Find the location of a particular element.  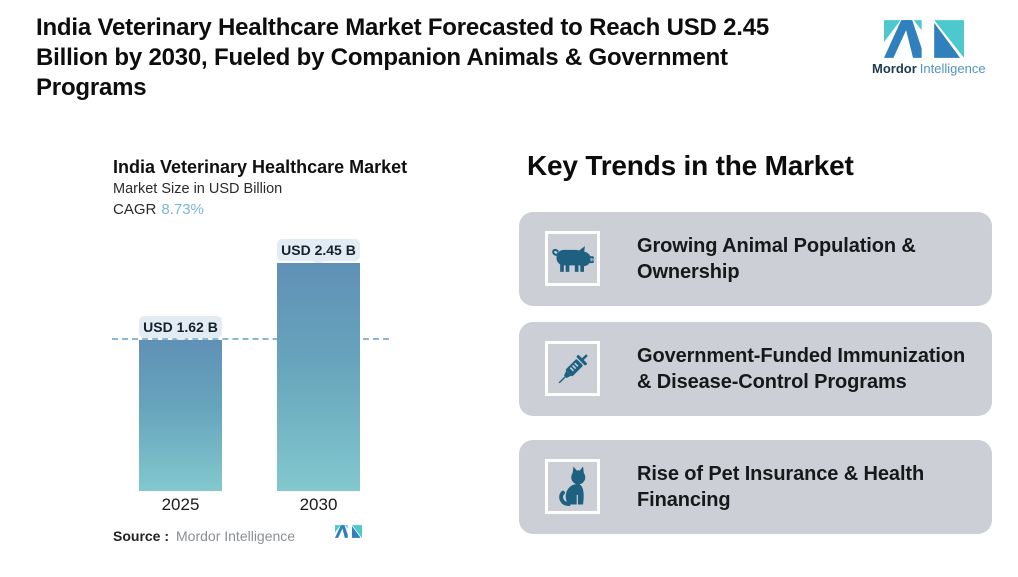

cagr-label: CAGR is located at coordinates (135, 209).